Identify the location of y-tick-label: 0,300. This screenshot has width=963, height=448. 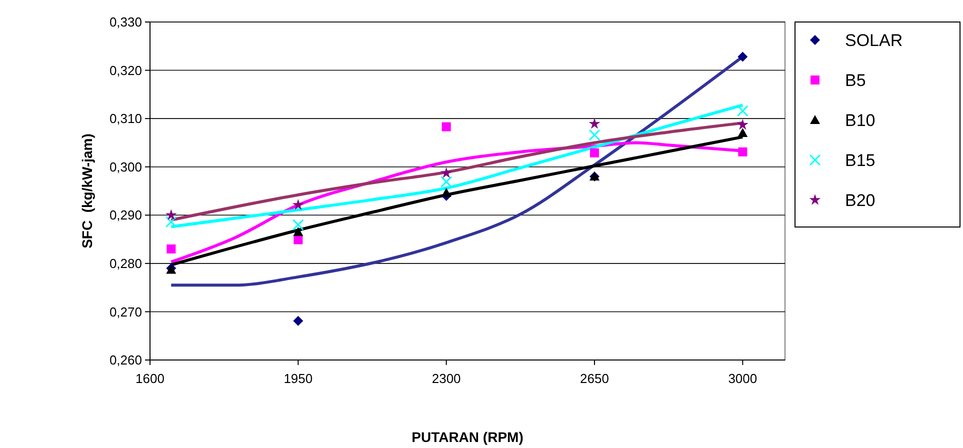
(125, 166).